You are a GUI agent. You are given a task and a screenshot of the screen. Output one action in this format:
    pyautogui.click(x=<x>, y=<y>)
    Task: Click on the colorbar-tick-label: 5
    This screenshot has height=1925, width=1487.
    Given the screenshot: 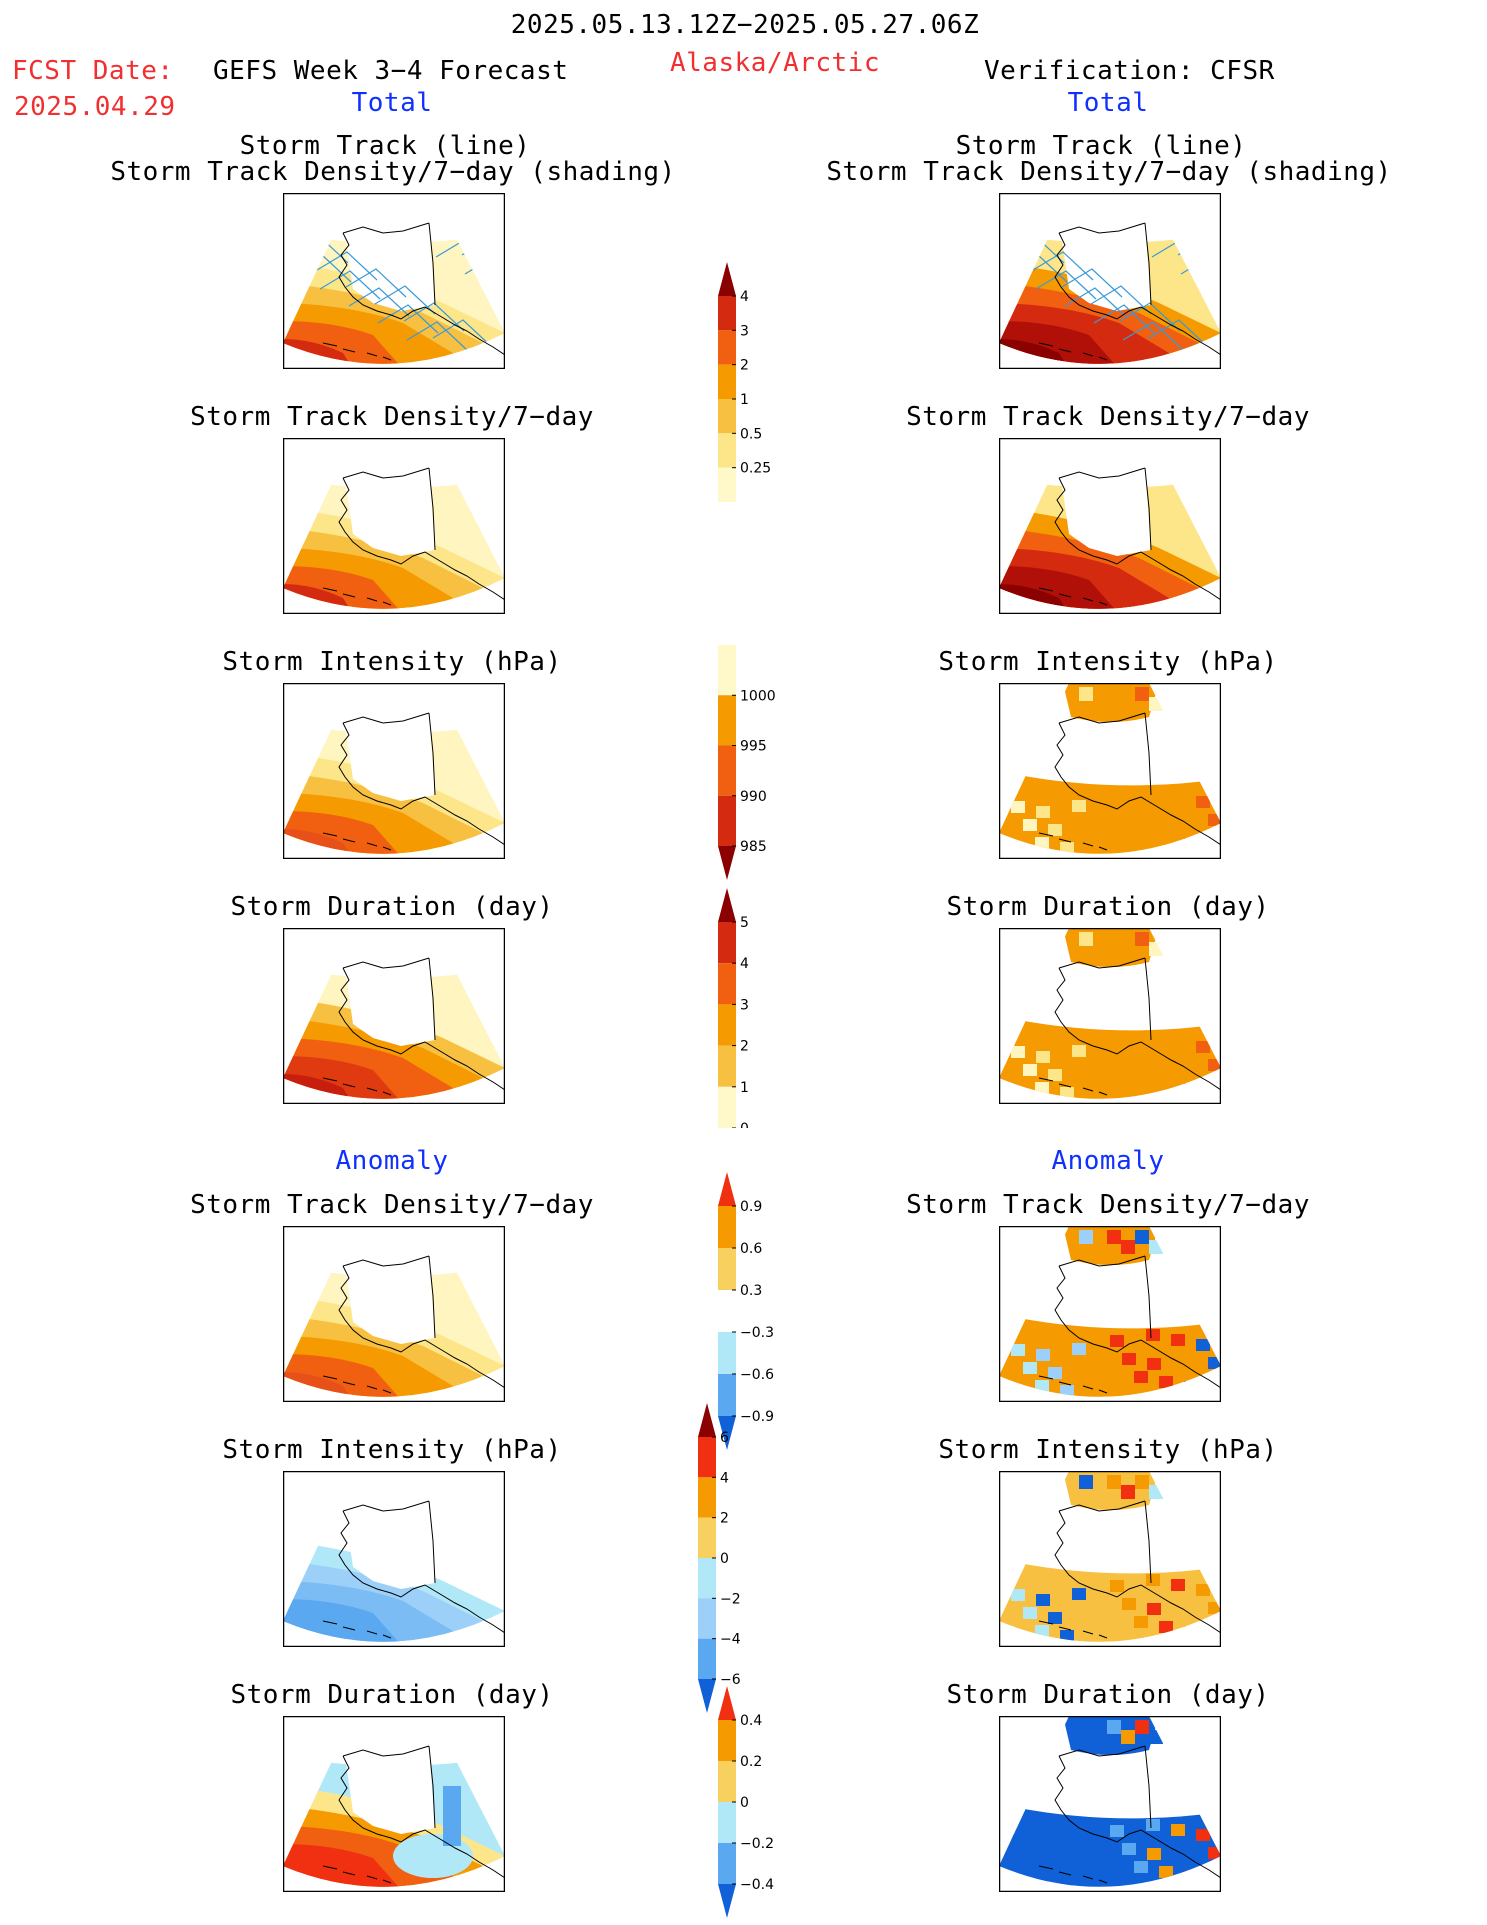 What is the action you would take?
    pyautogui.click(x=744, y=923)
    